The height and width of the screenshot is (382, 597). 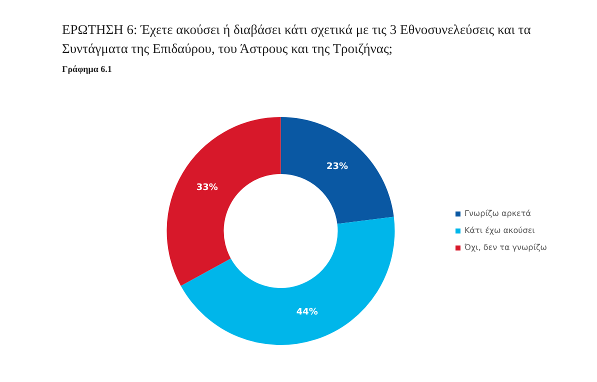 I want to click on data-label: 33%, so click(x=207, y=187).